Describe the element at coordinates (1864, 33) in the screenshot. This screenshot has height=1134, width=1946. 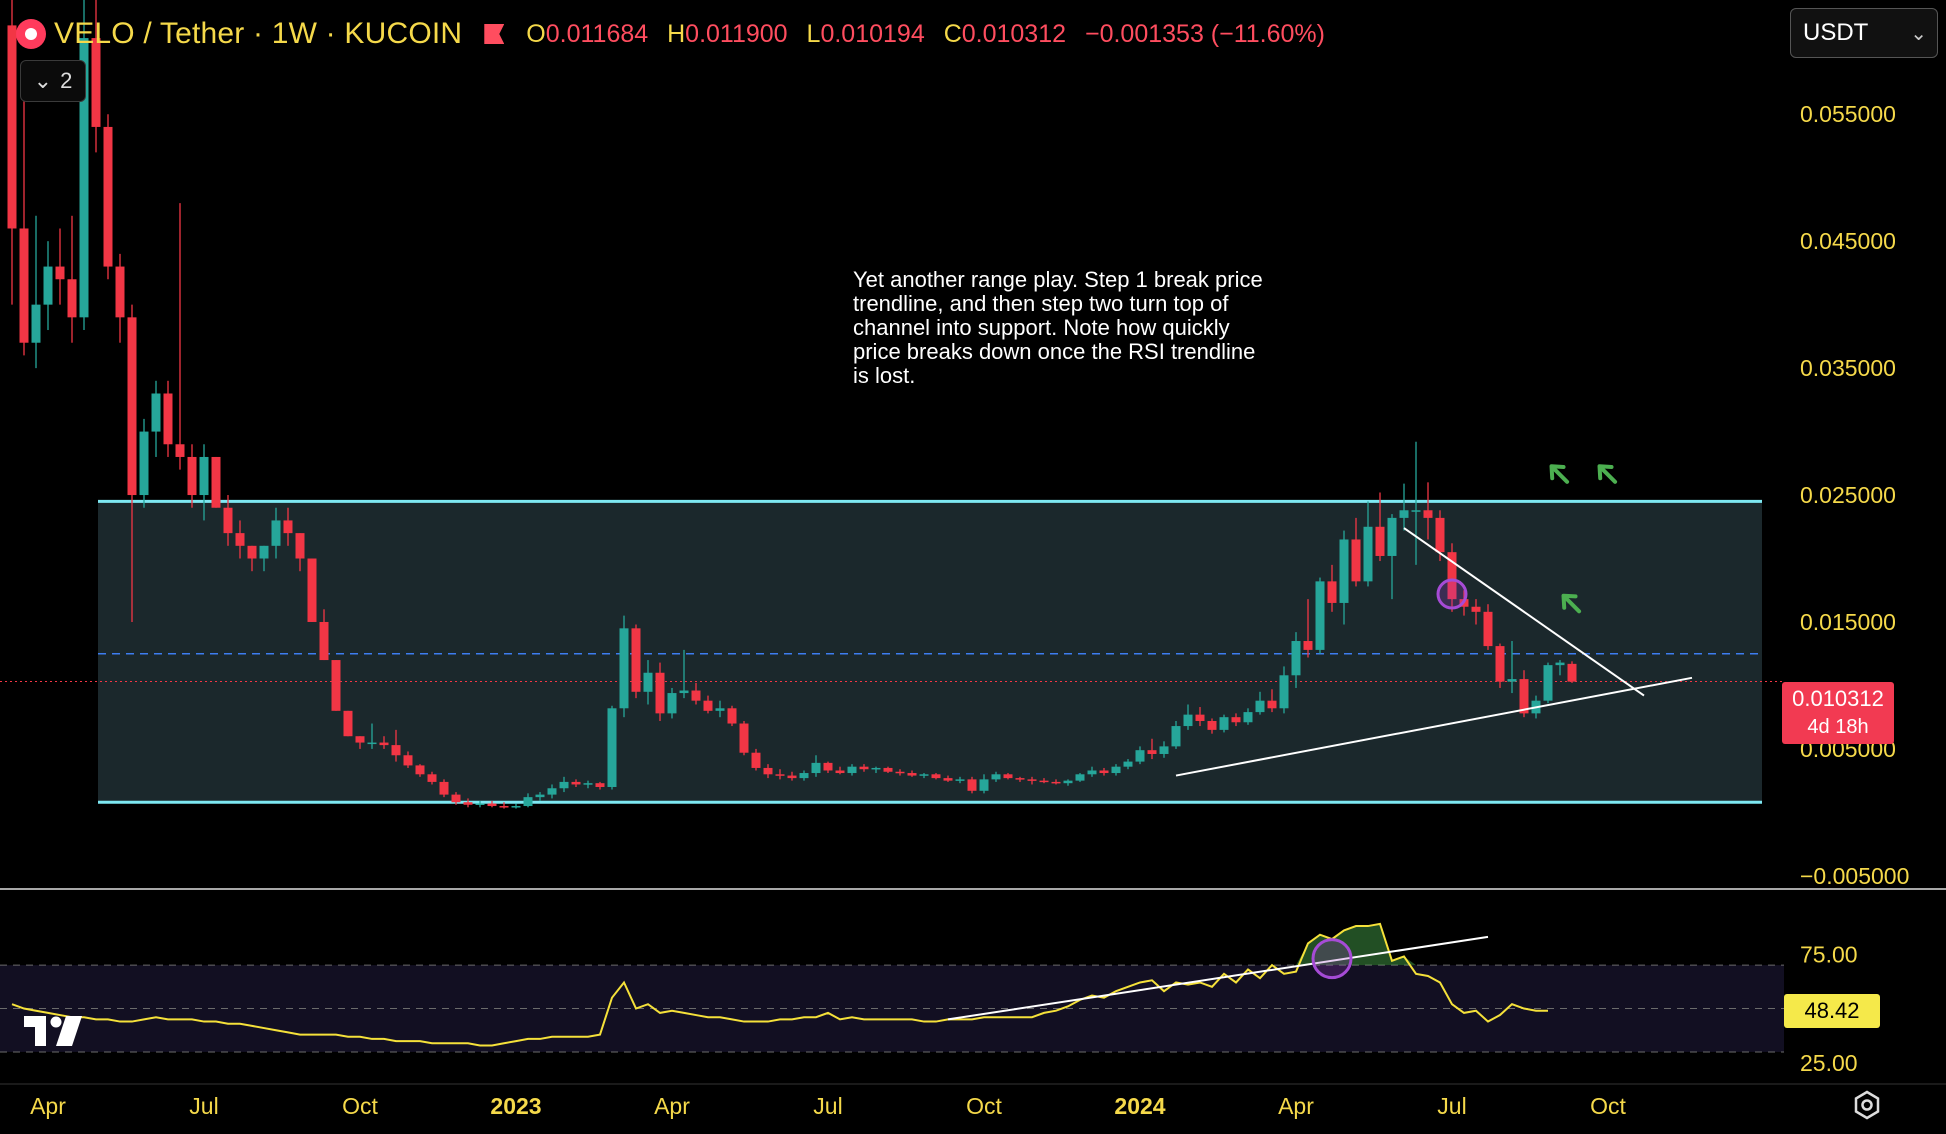
I see `currency-select: USDT ⌄` at that location.